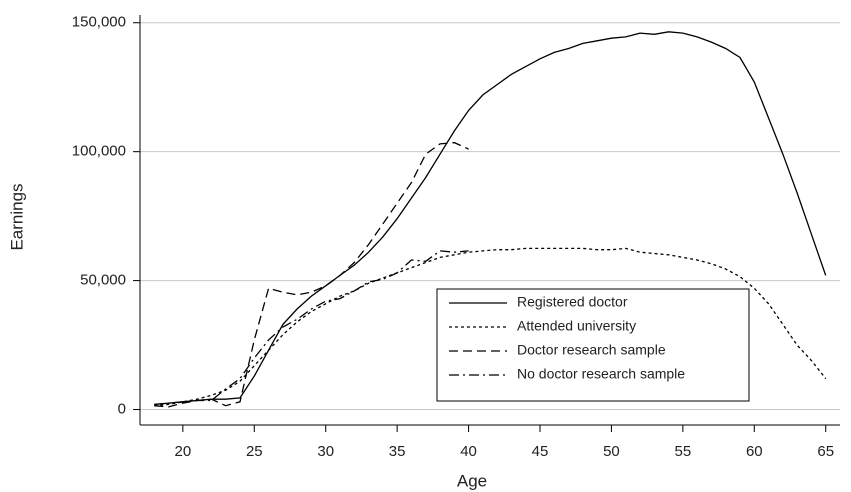  Describe the element at coordinates (683, 451) in the screenshot. I see `x-tick-label: 55` at that location.